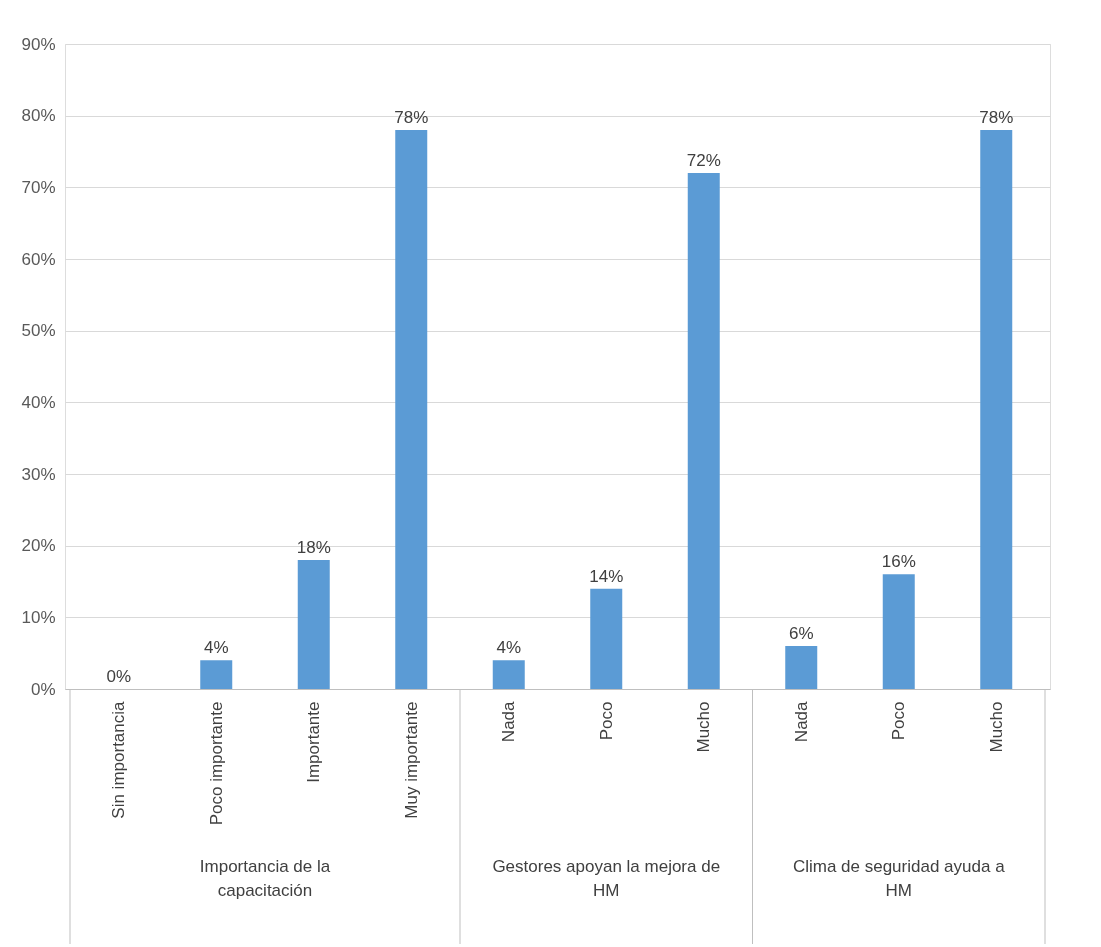 The height and width of the screenshot is (947, 1101). What do you see at coordinates (119, 759) in the screenshot?
I see `x-tick-label: Sin importancia` at bounding box center [119, 759].